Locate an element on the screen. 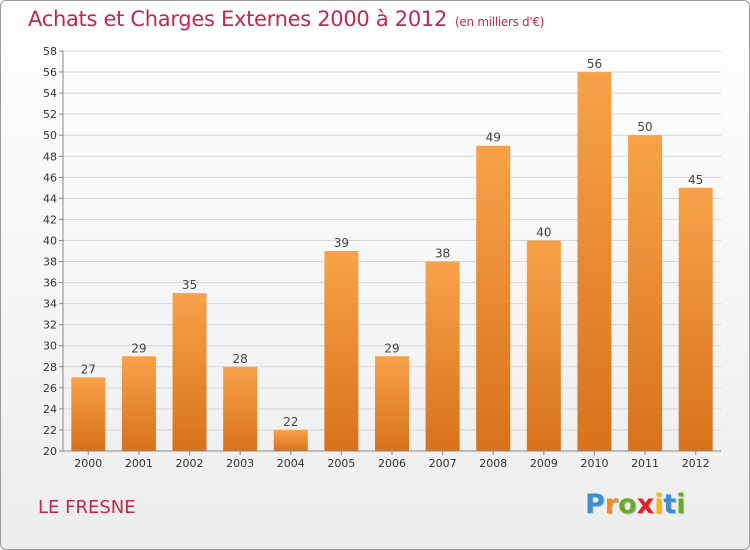 The image size is (750, 550). bar-2002 is located at coordinates (189, 372).